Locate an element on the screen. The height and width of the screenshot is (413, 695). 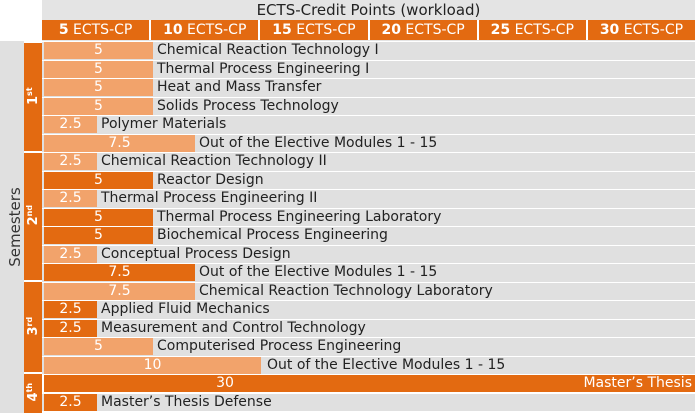
module-cp-bar-extension is located at coordinates (549, 383).